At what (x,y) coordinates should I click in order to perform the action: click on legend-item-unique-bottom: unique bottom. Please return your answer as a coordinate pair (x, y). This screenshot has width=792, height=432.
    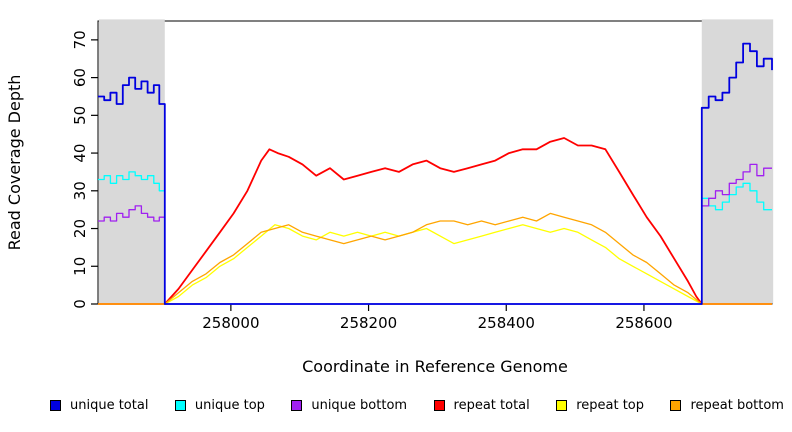
    Looking at the image, I should click on (349, 405).